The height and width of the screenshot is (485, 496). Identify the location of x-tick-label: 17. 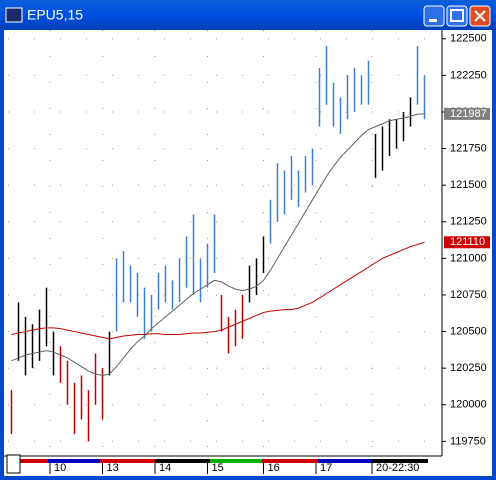
(326, 468).